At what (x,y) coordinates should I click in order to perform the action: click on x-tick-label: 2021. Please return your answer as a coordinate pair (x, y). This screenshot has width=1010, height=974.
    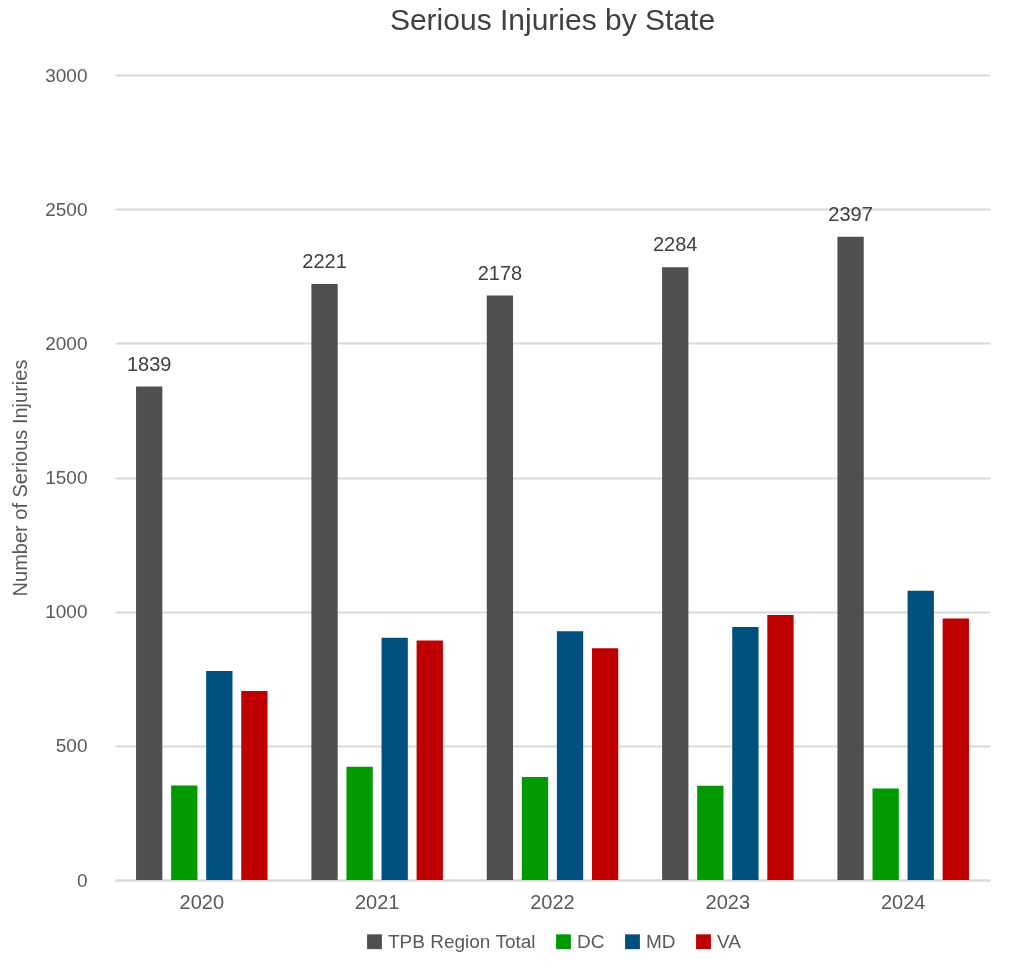
    Looking at the image, I should click on (377, 901).